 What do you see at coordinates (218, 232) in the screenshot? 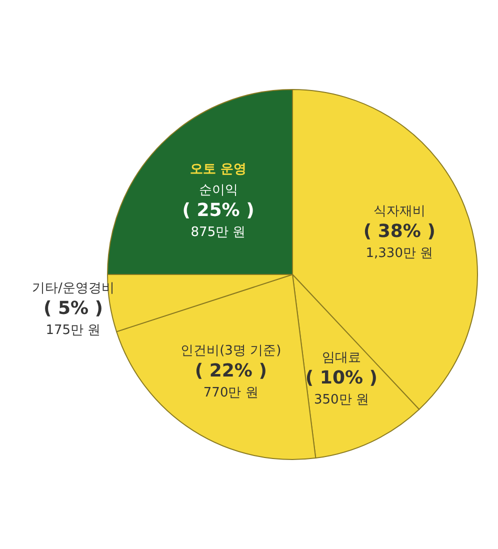
I see `text: 875만 원` at bounding box center [218, 232].